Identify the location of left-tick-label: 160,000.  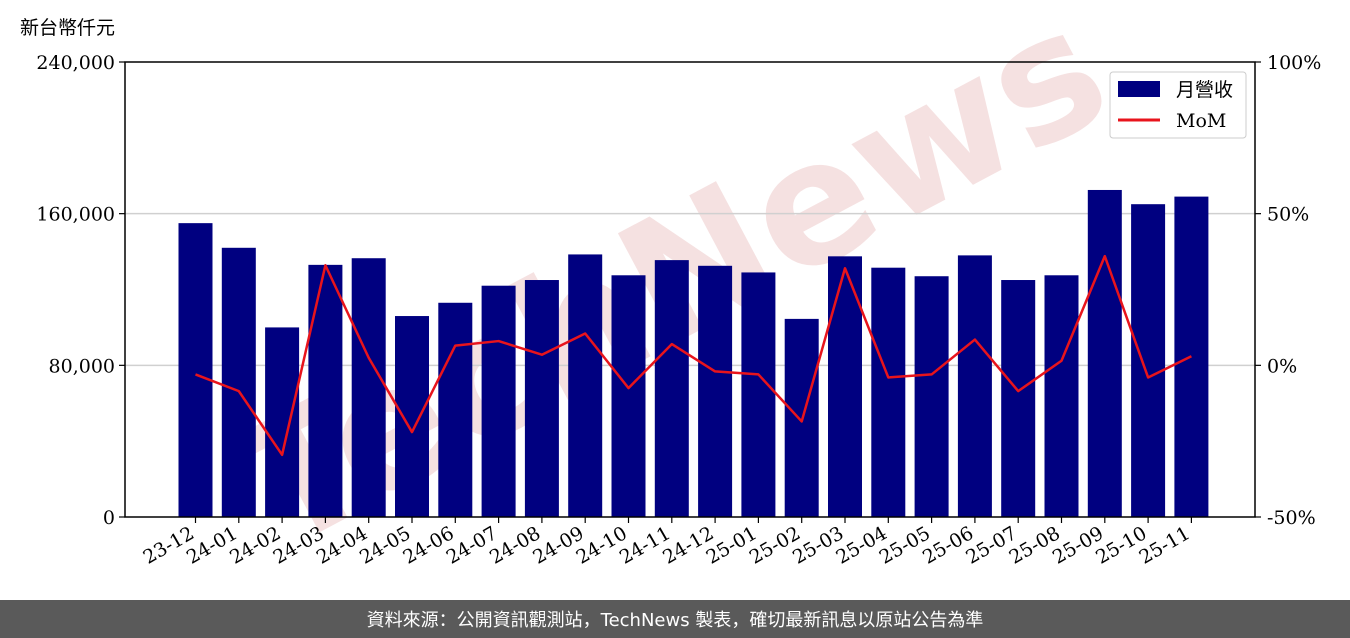
(75, 215).